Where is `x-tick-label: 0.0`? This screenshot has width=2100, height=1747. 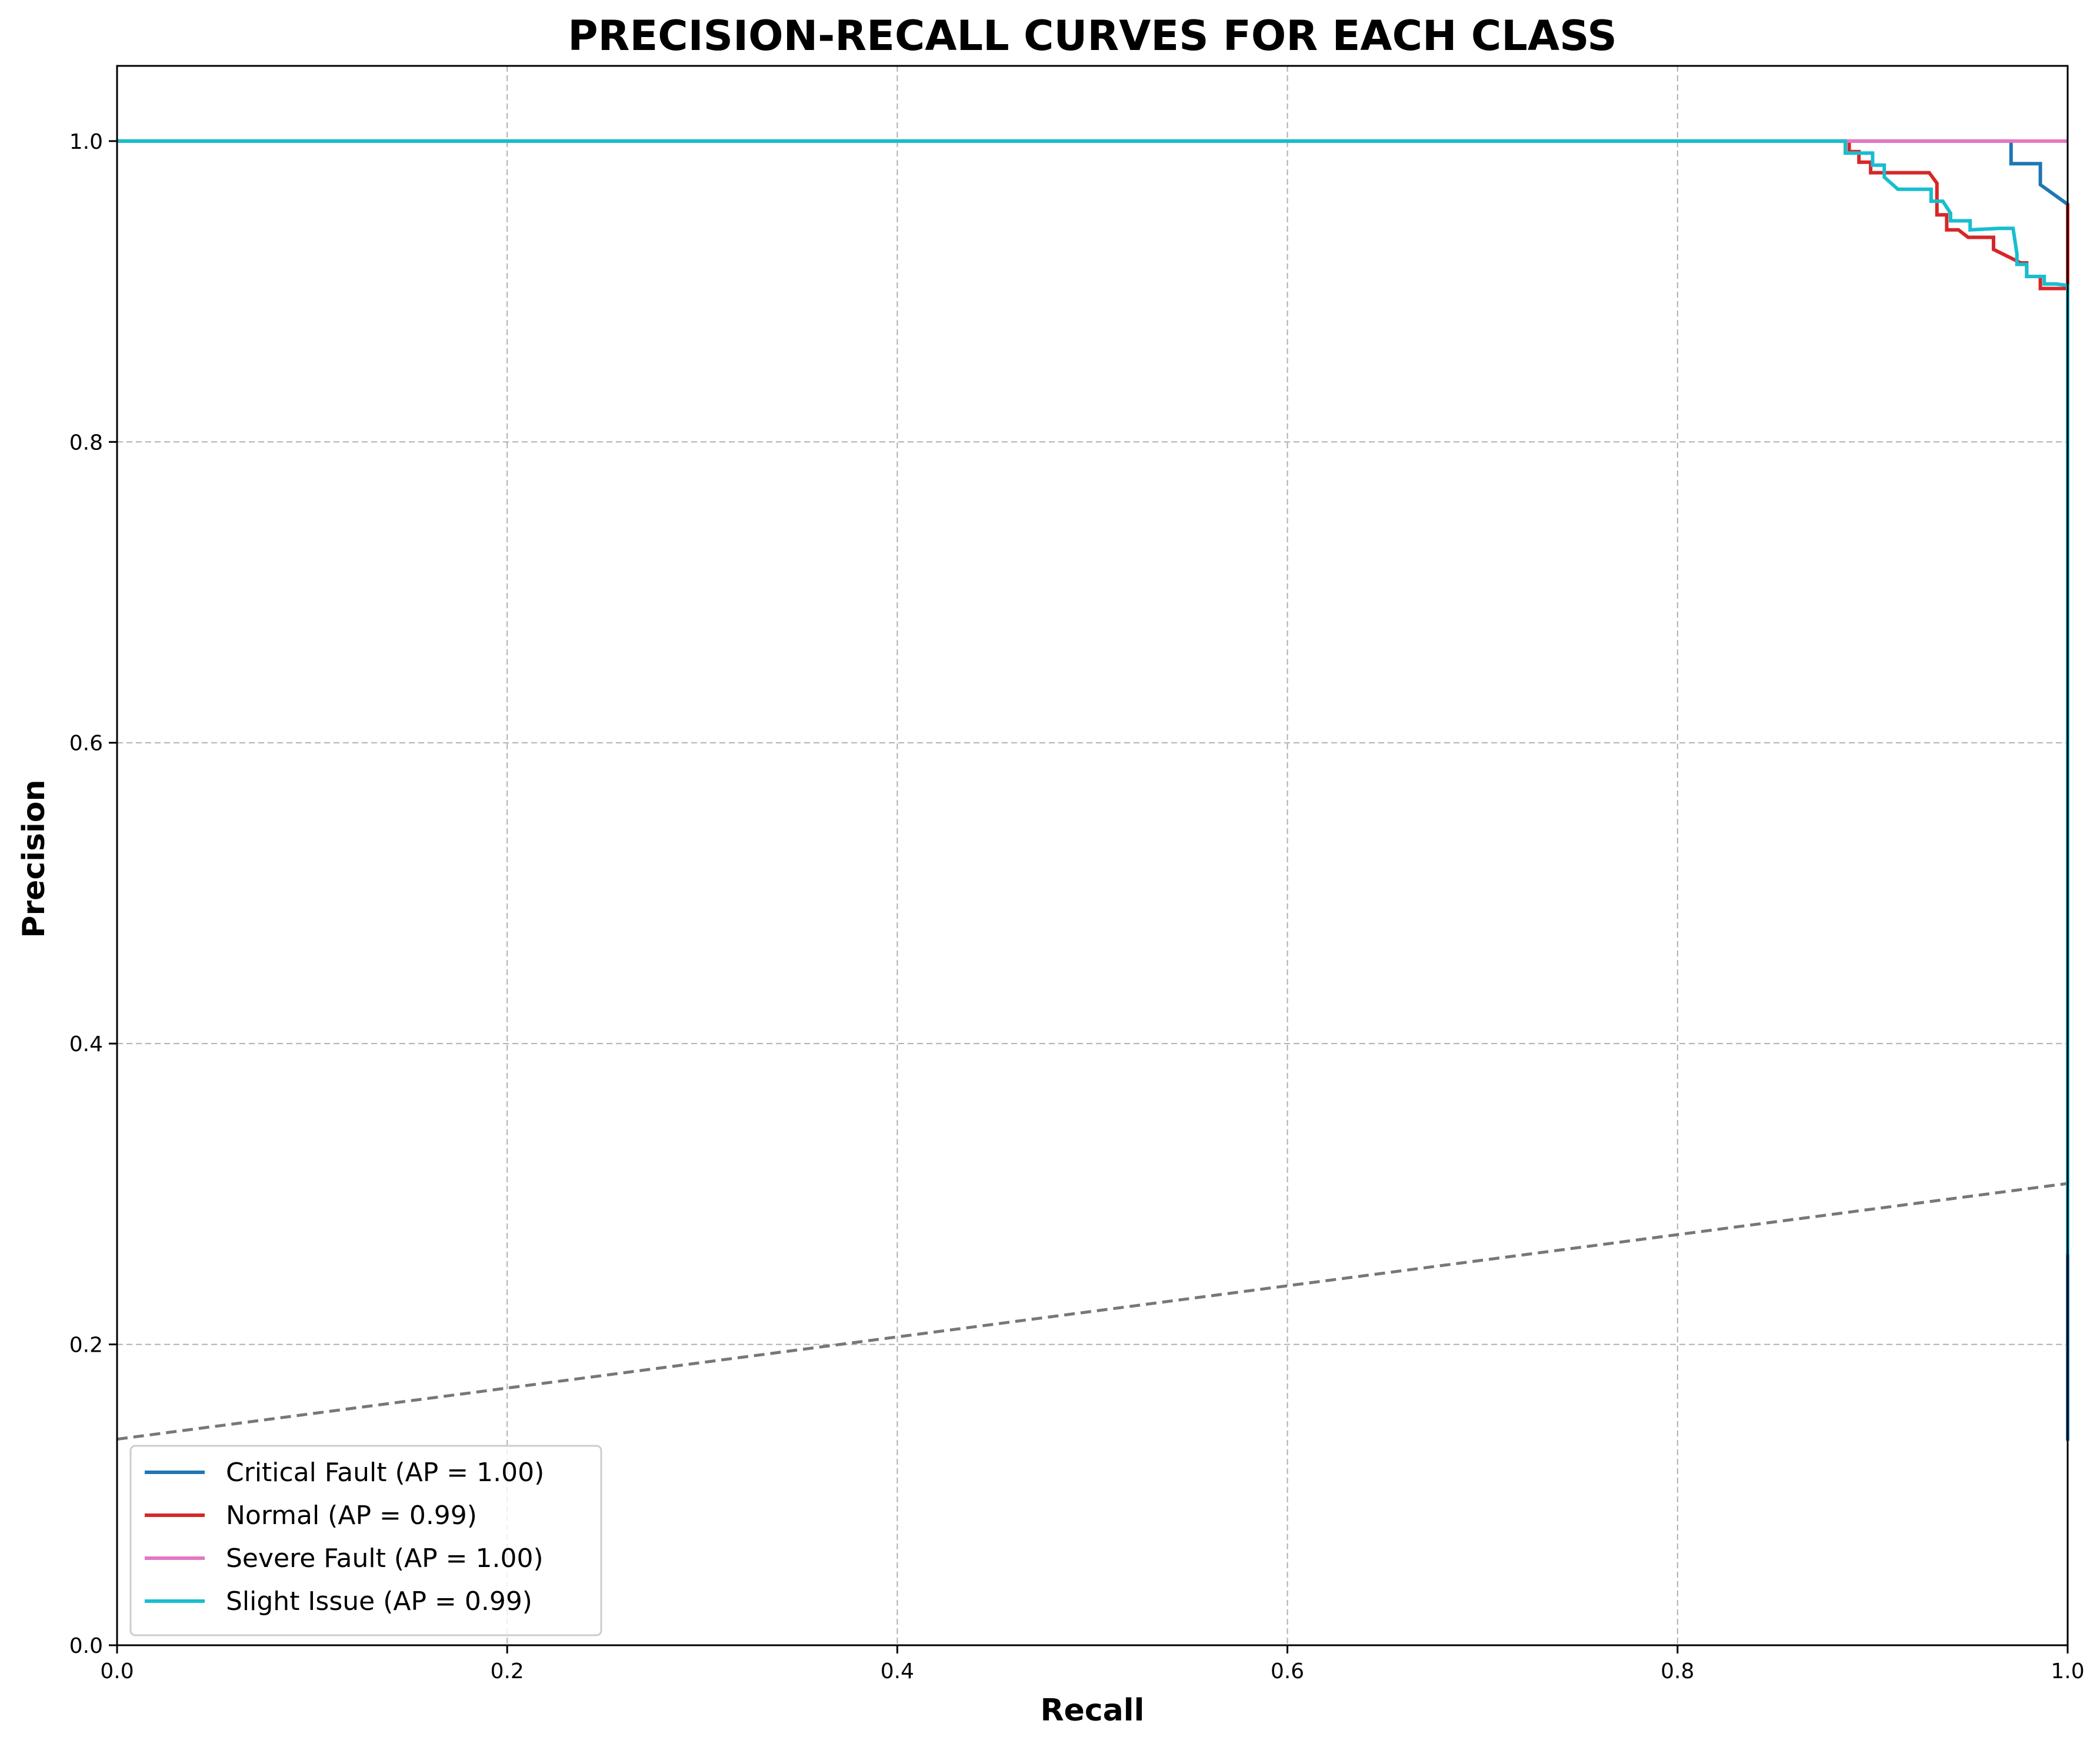
x-tick-label: 0.0 is located at coordinates (117, 1671).